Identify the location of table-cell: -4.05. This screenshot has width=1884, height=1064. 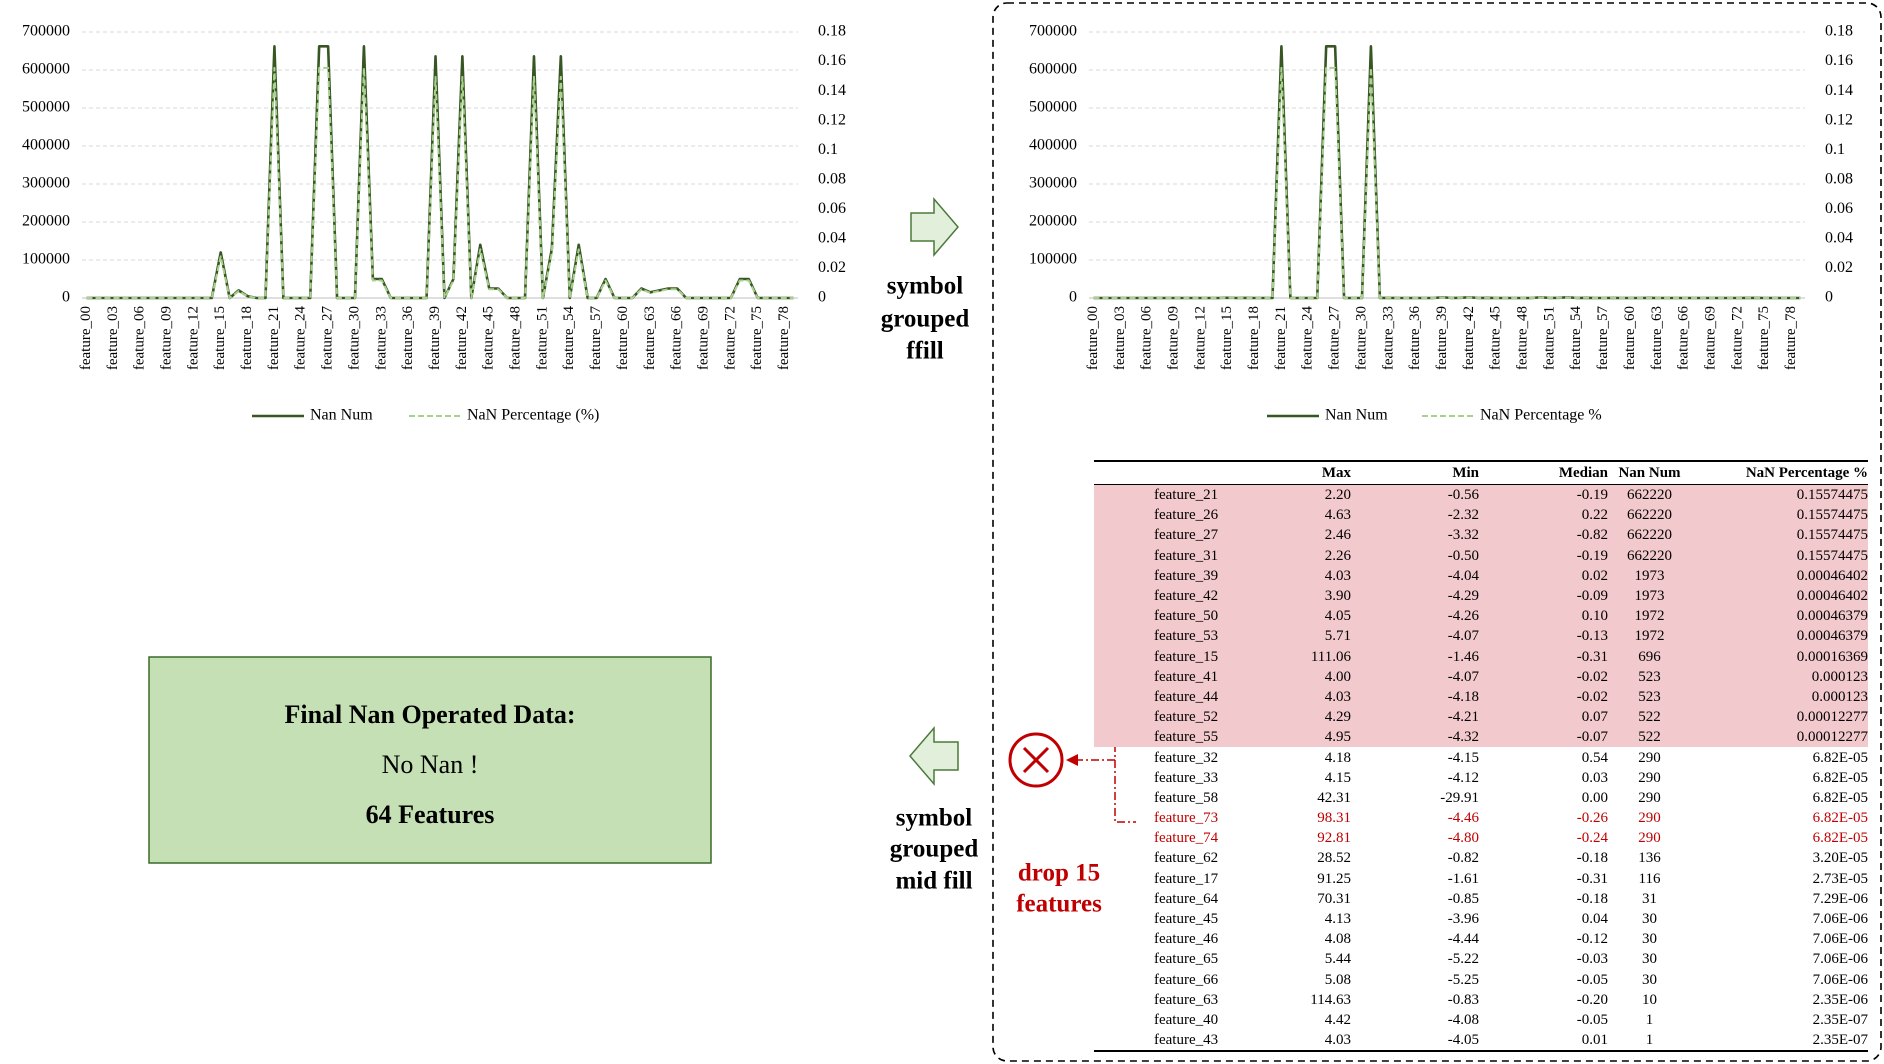
(1463, 1040).